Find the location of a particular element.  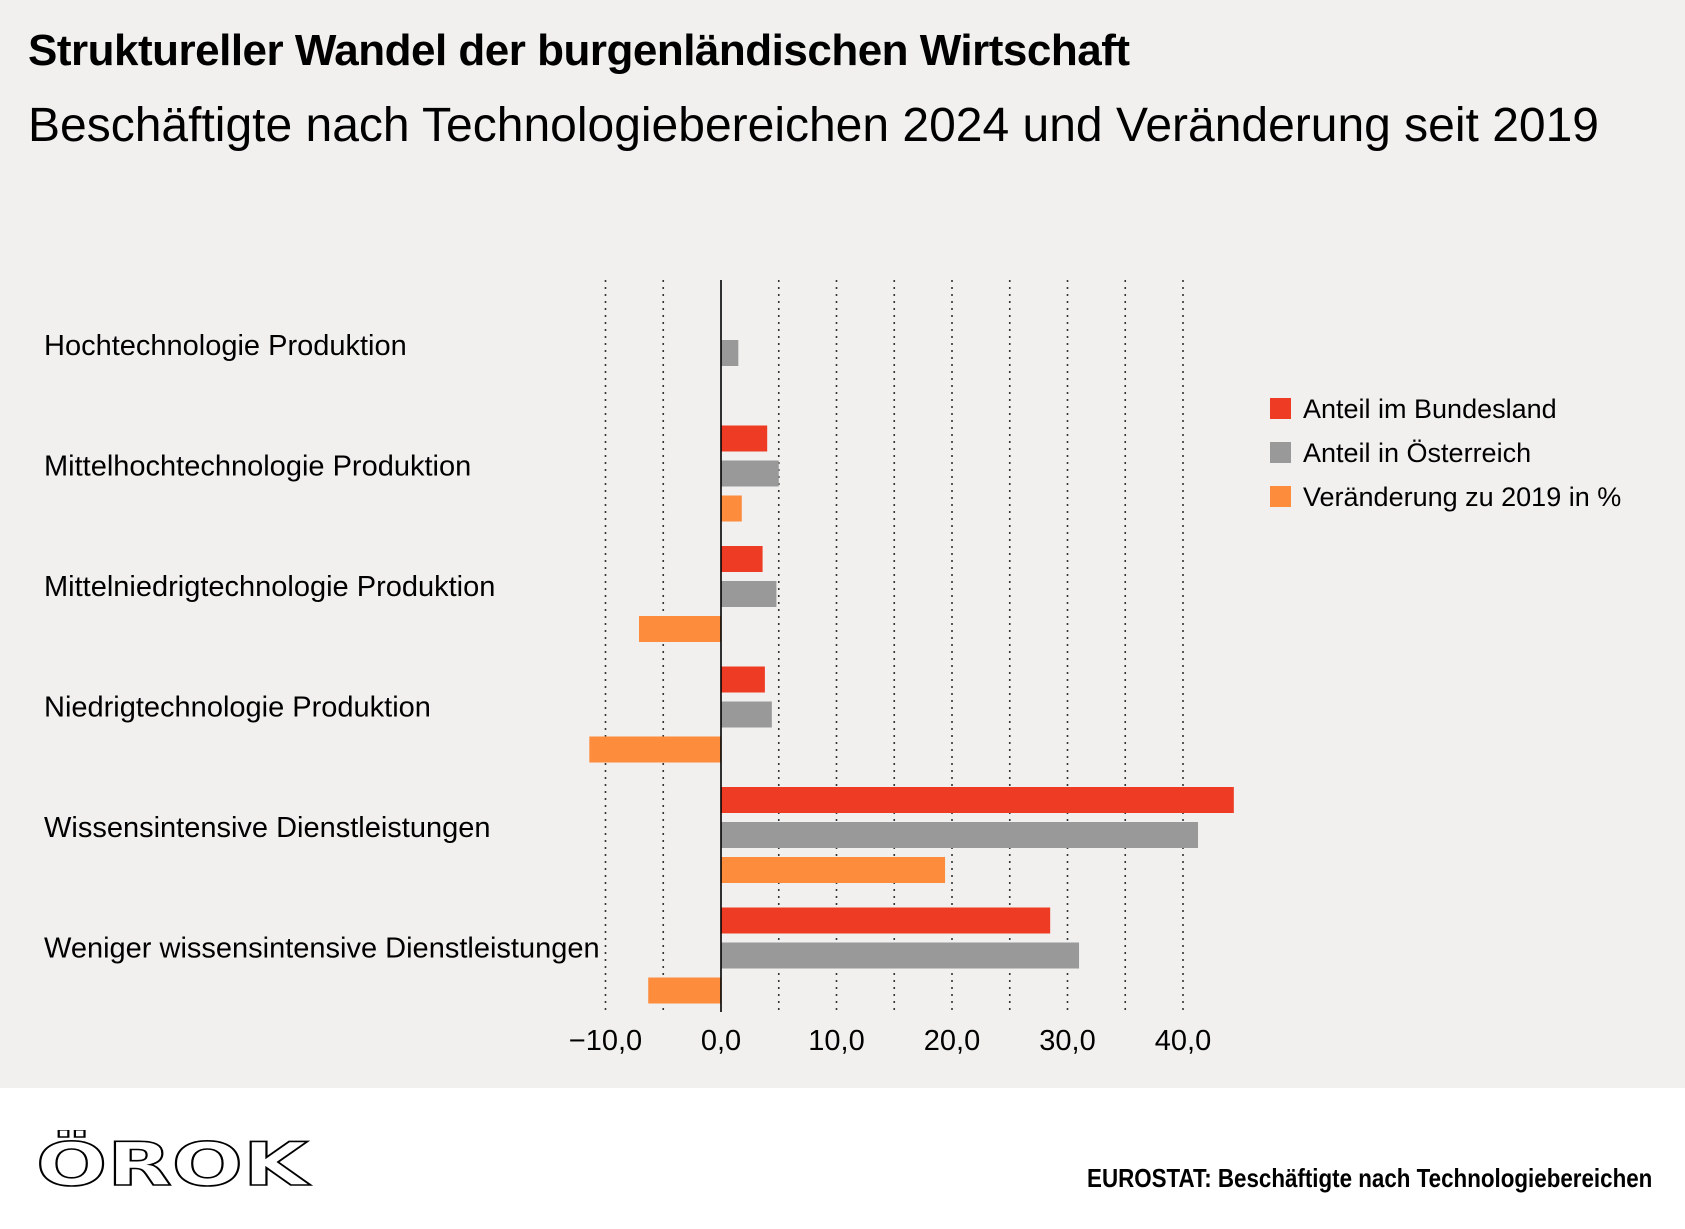

category-label: Wissensintensive Dienstleistungen is located at coordinates (267, 828).